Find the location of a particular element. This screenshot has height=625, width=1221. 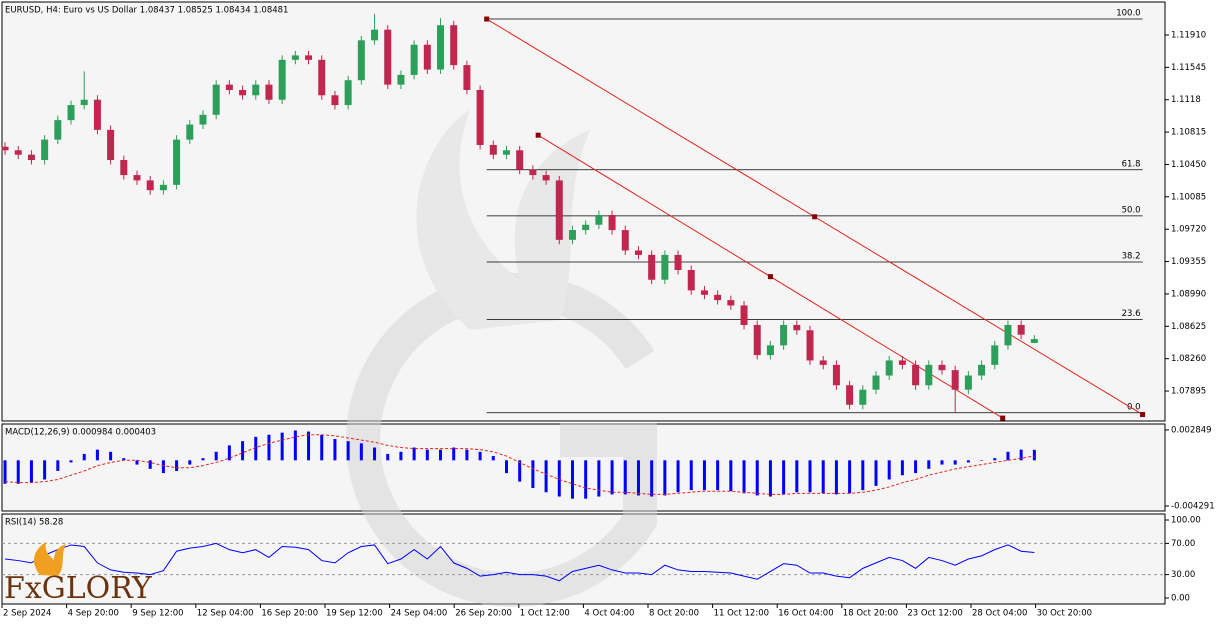

y-tick-label: 1.09720 is located at coordinates (1188, 230).